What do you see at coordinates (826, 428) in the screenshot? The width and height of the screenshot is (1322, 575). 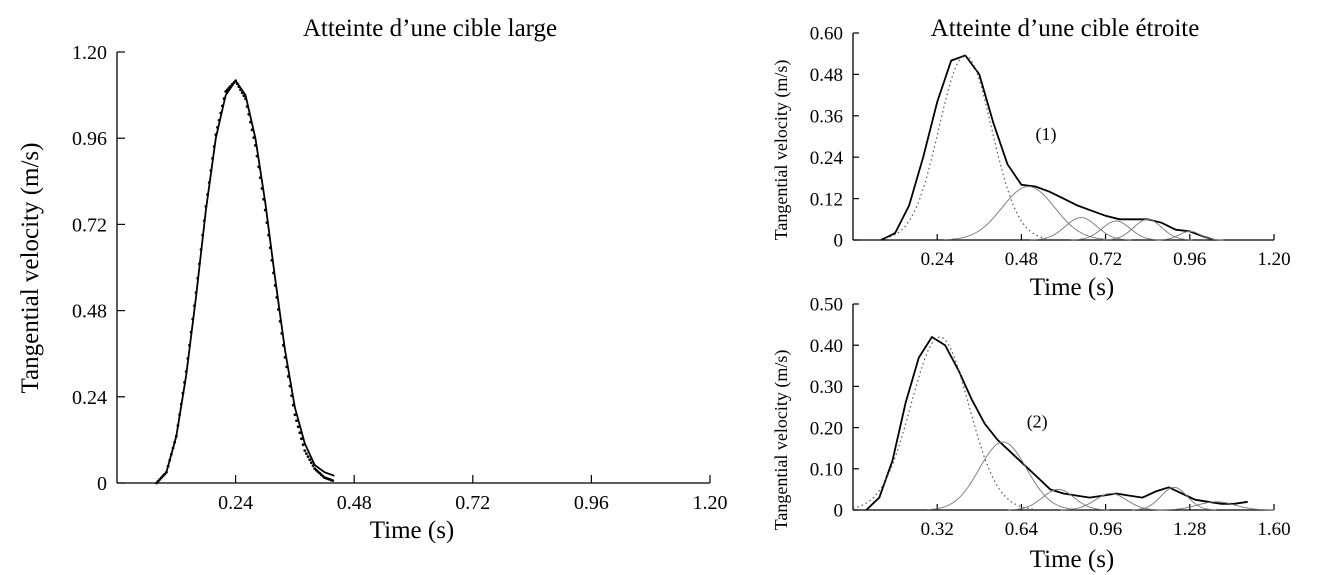 I see `y-tick-label: 0.20` at bounding box center [826, 428].